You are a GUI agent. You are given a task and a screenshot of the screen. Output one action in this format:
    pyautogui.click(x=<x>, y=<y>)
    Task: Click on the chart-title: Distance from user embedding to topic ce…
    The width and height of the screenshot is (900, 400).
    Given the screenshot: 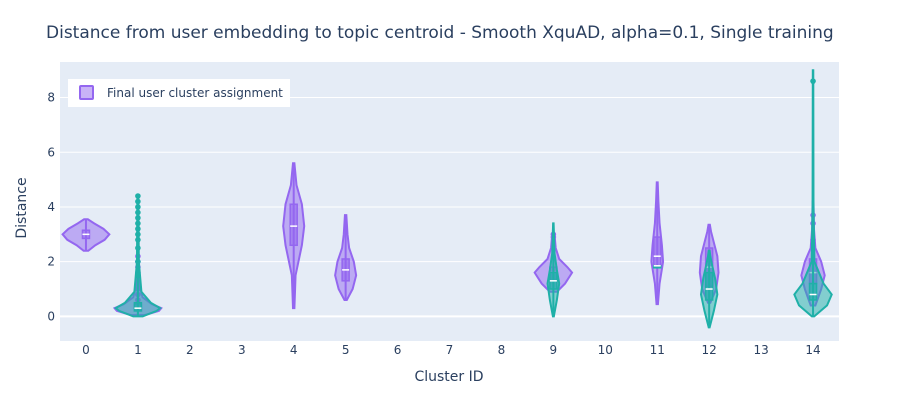 What is the action you would take?
    pyautogui.click(x=440, y=33)
    